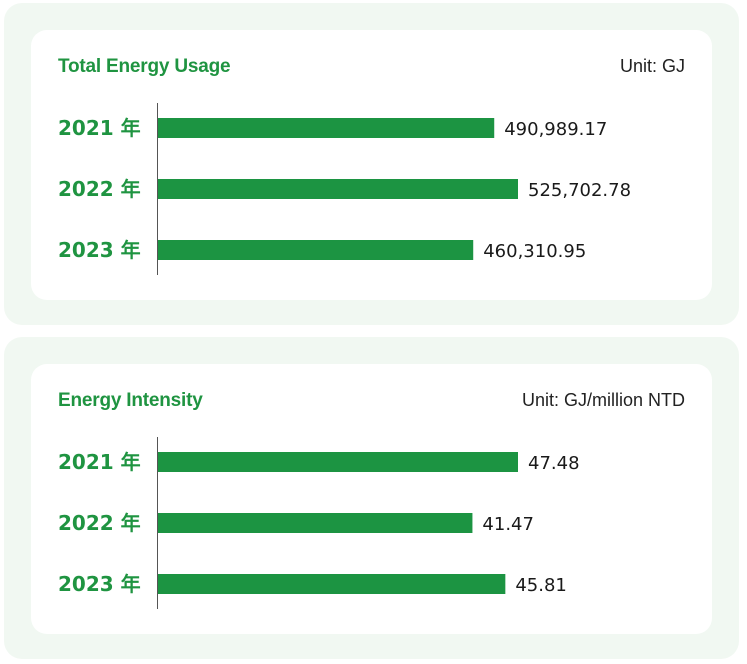 Image resolution: width=747 pixels, height=664 pixels. What do you see at coordinates (555, 129) in the screenshot?
I see `value-label: 490,989.17` at bounding box center [555, 129].